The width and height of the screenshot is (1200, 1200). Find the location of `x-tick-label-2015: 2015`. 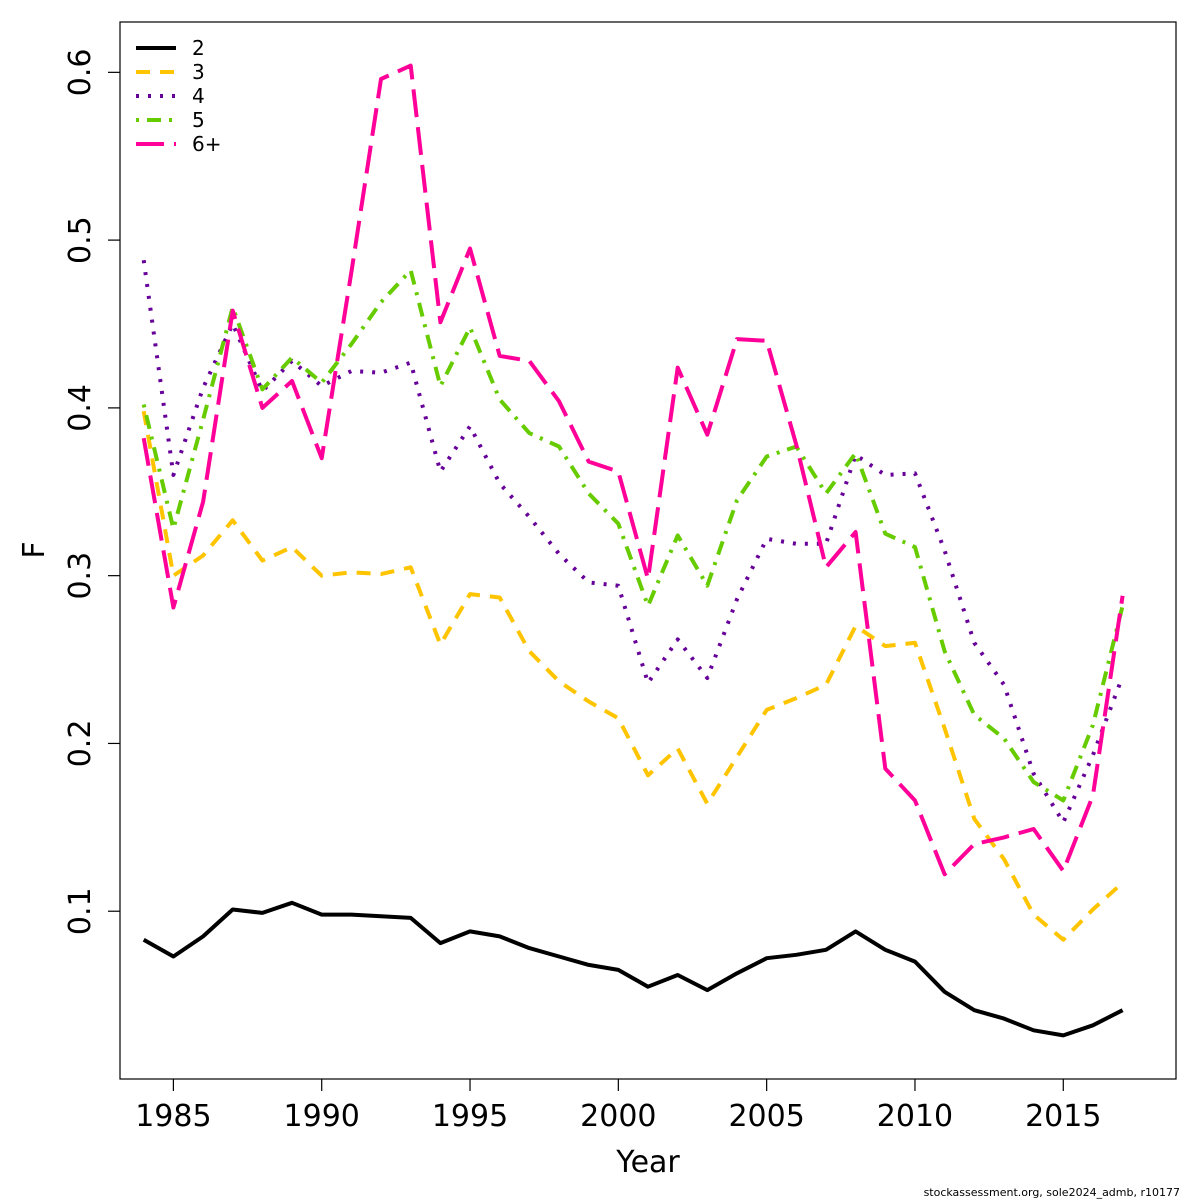

x-tick-label-2015: 2015 is located at coordinates (1063, 1116).